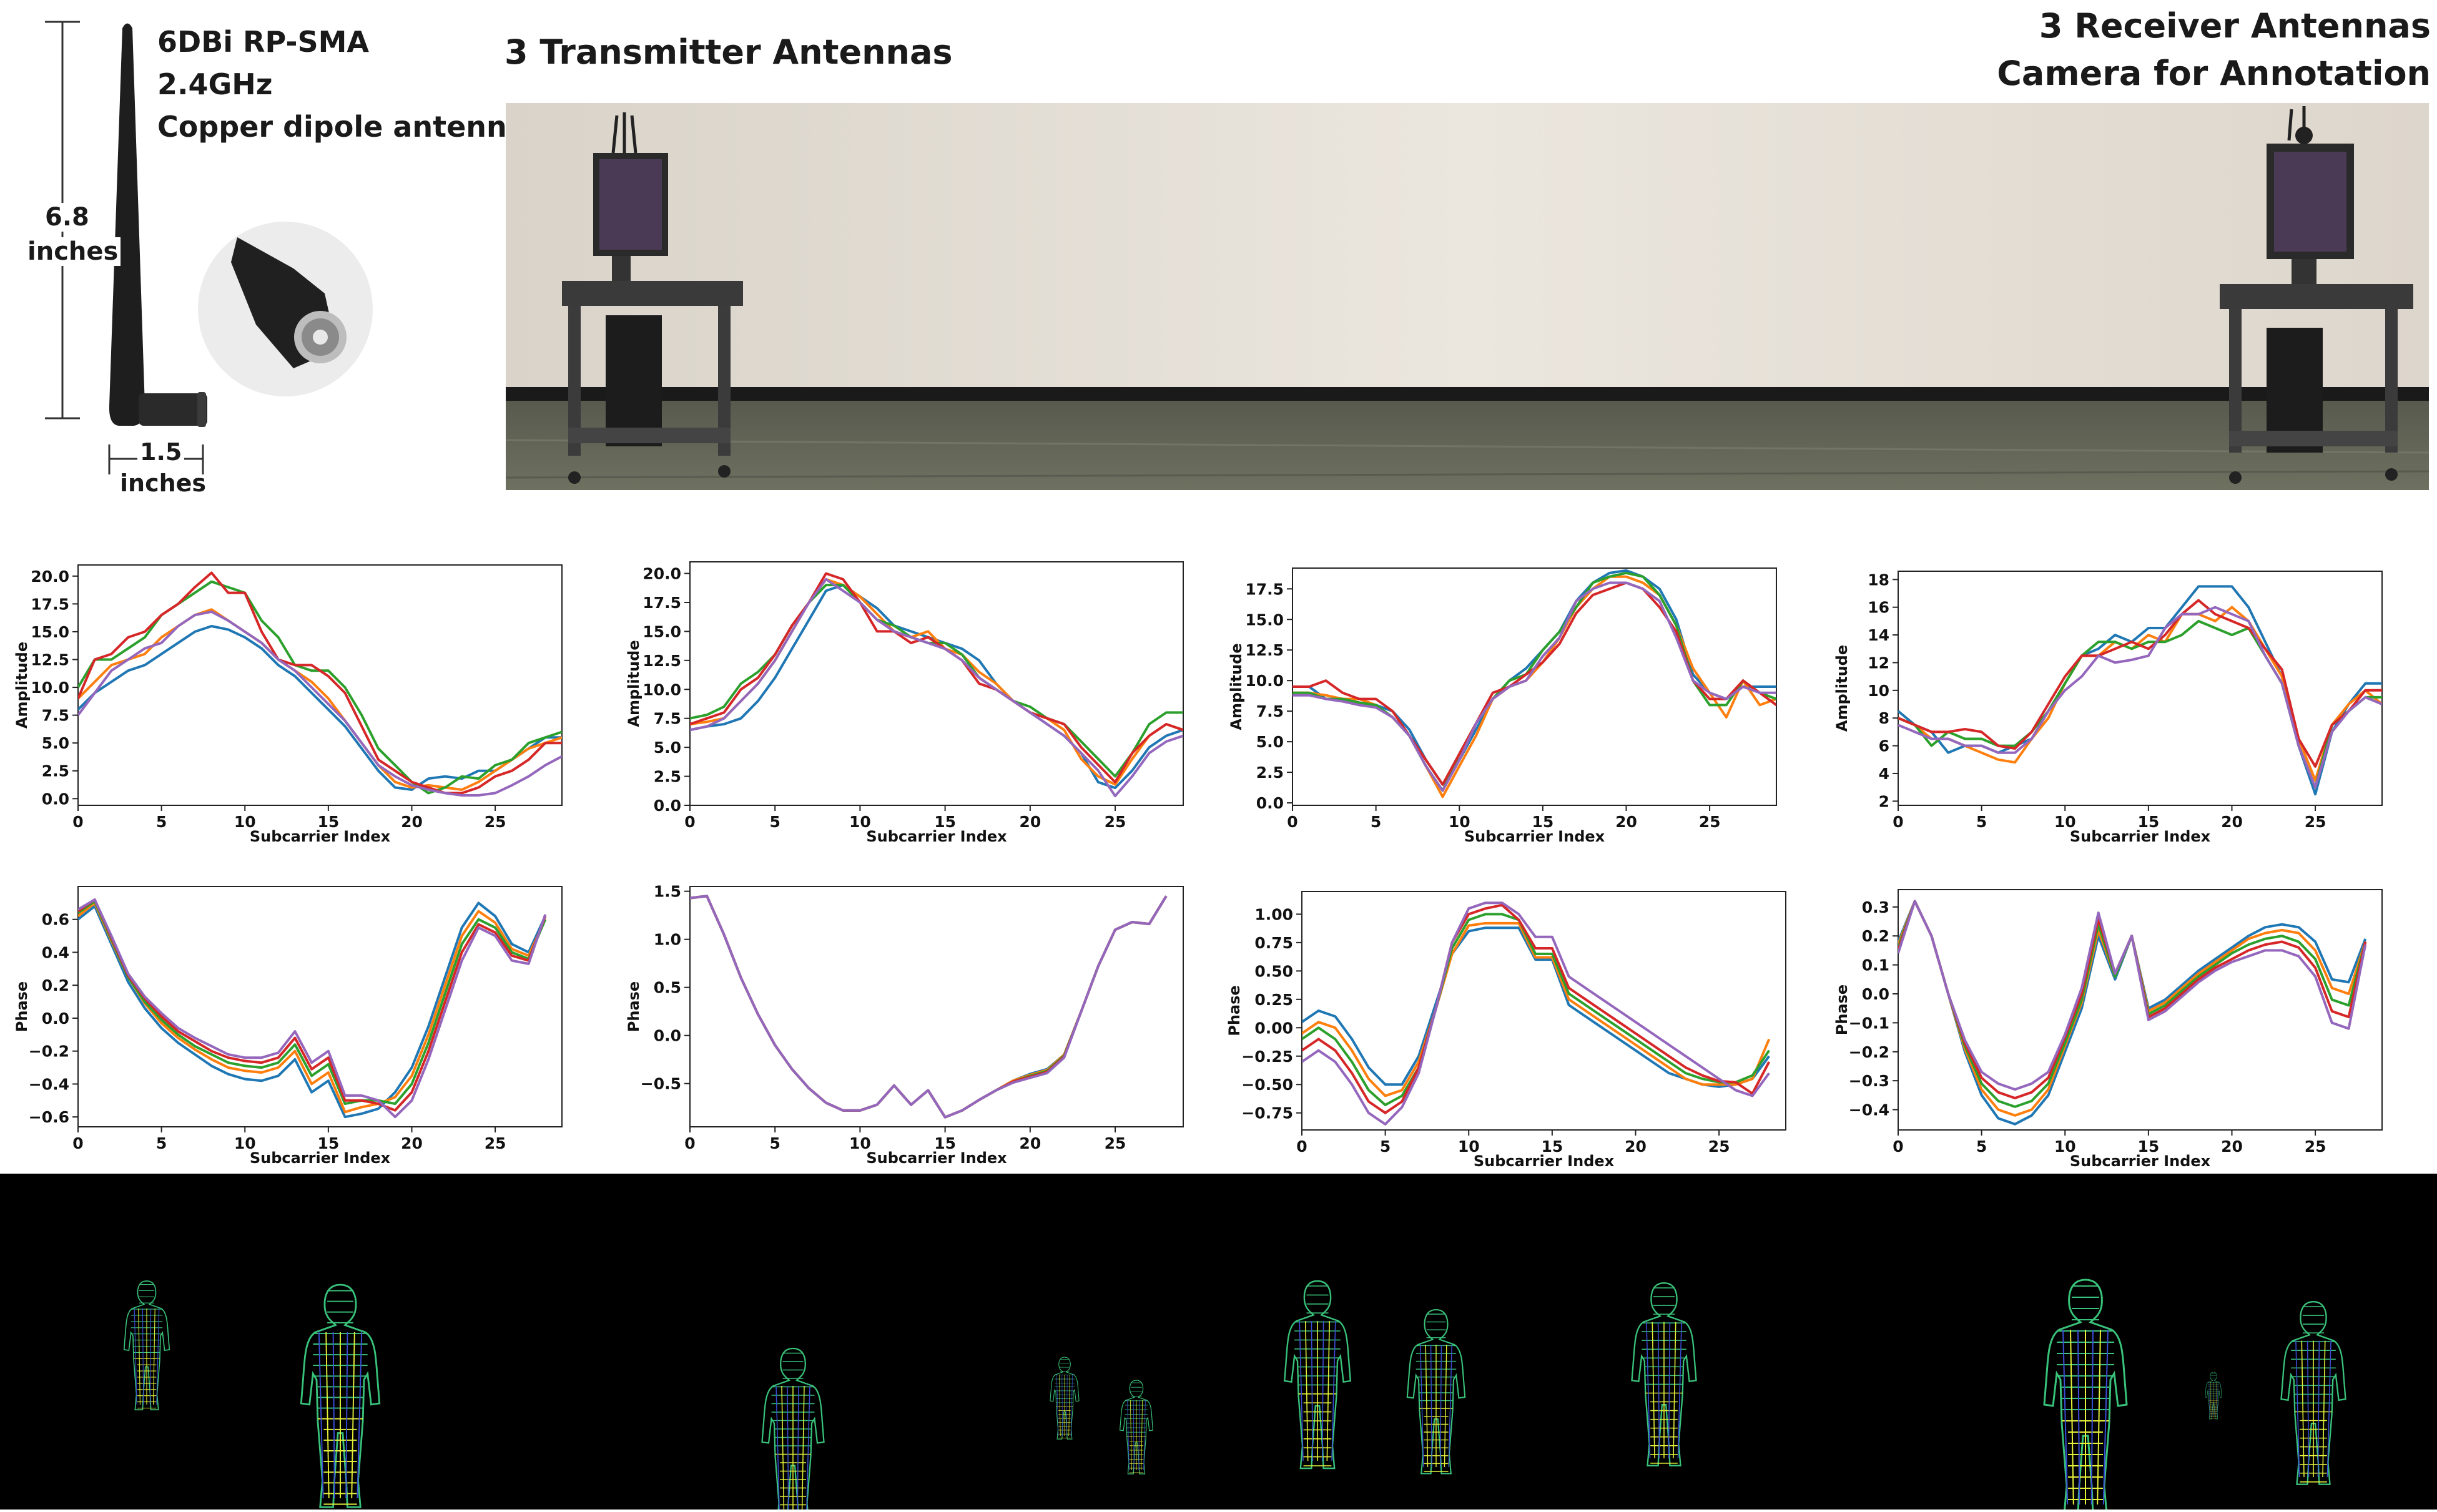 This screenshot has height=1512, width=2437. What do you see at coordinates (1267, 1057) in the screenshot?
I see `y-tick-label: −0.25` at bounding box center [1267, 1057].